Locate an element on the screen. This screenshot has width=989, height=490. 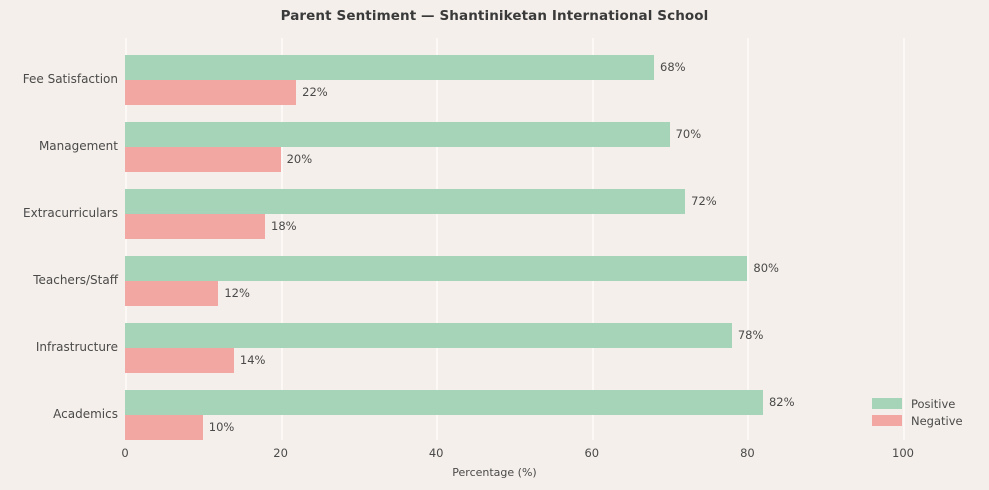
x-axis-tick: 60 is located at coordinates (592, 453).